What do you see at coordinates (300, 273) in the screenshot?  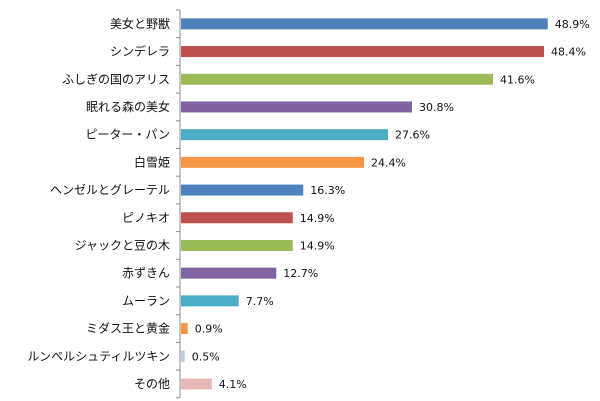 I see `value-label: 12.7%` at bounding box center [300, 273].